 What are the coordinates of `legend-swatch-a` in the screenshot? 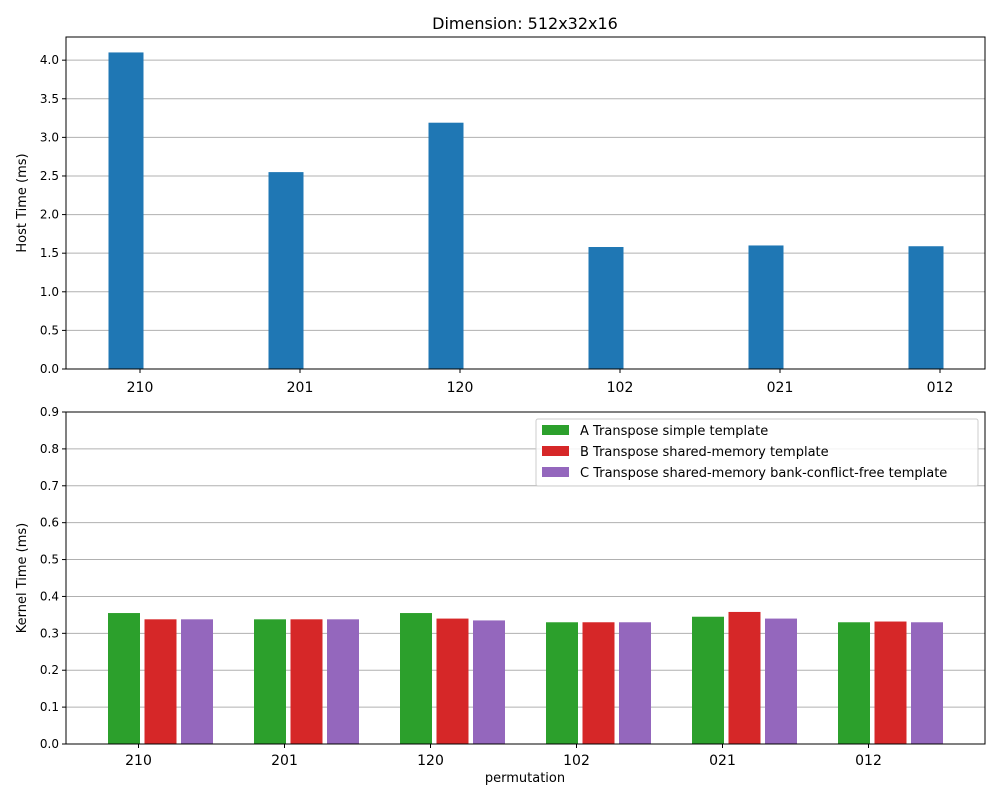 It's located at (555, 430).